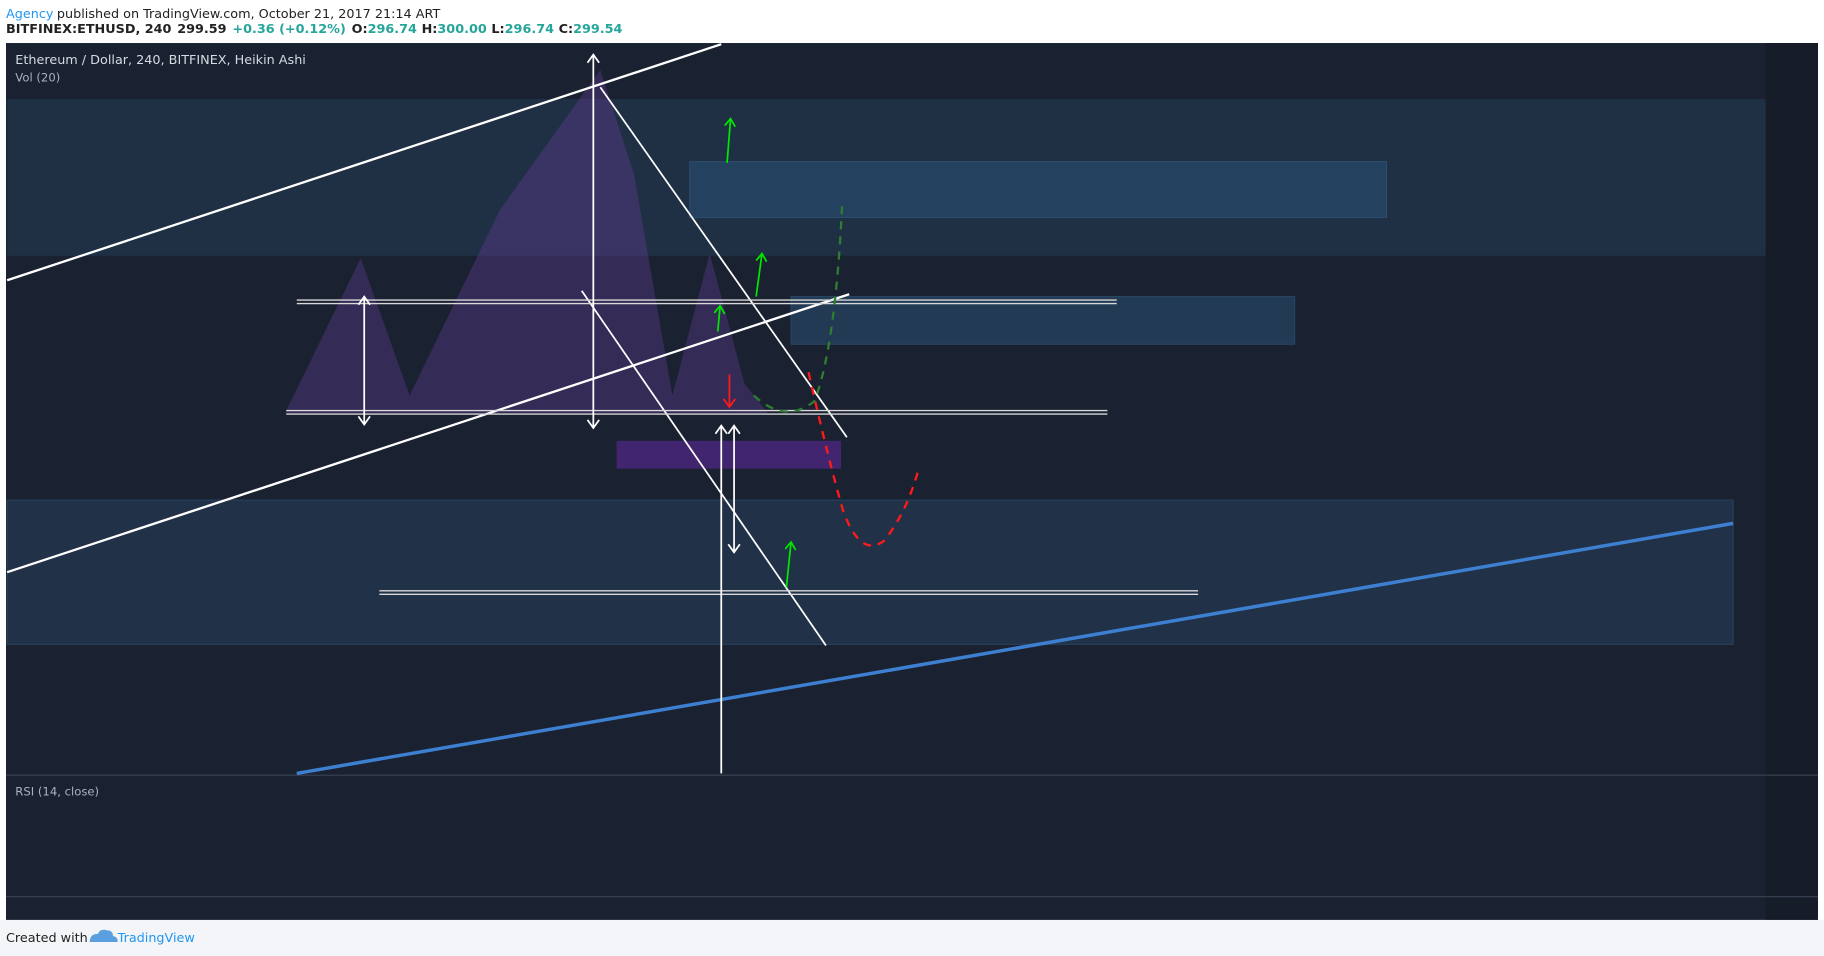 This screenshot has height=956, width=1824. Describe the element at coordinates (47, 938) in the screenshot. I see `footer-created: Created with` at that location.